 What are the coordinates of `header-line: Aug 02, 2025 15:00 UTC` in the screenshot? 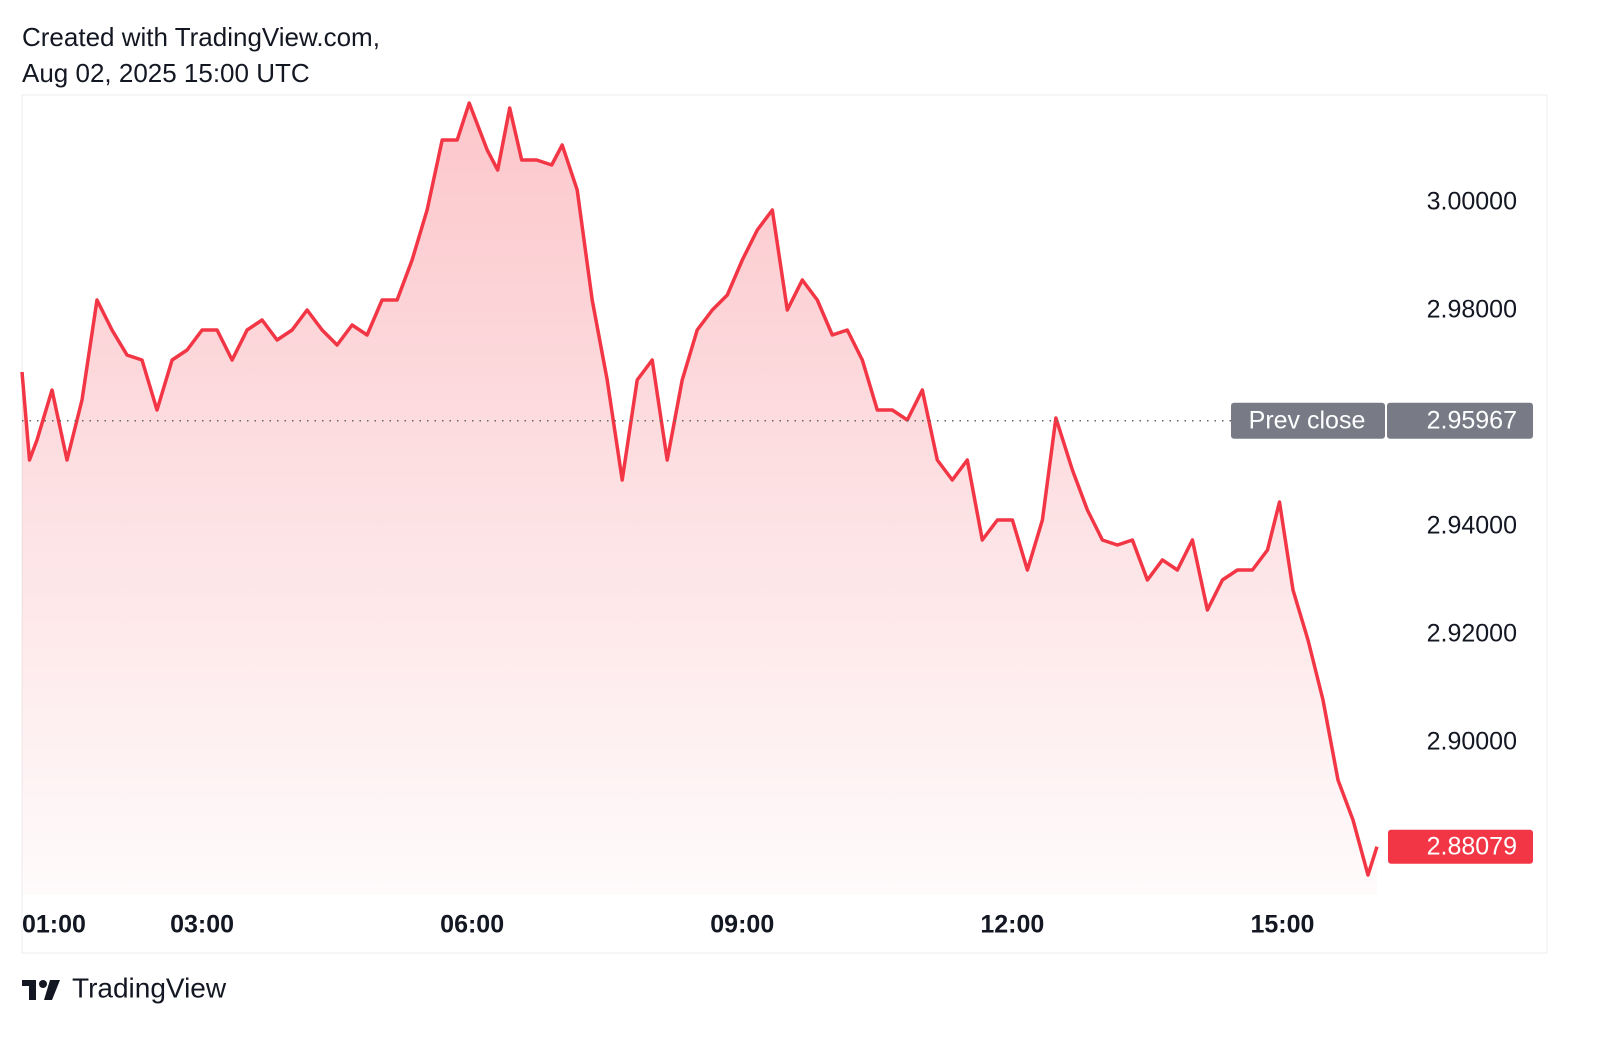 It's located at (166, 73).